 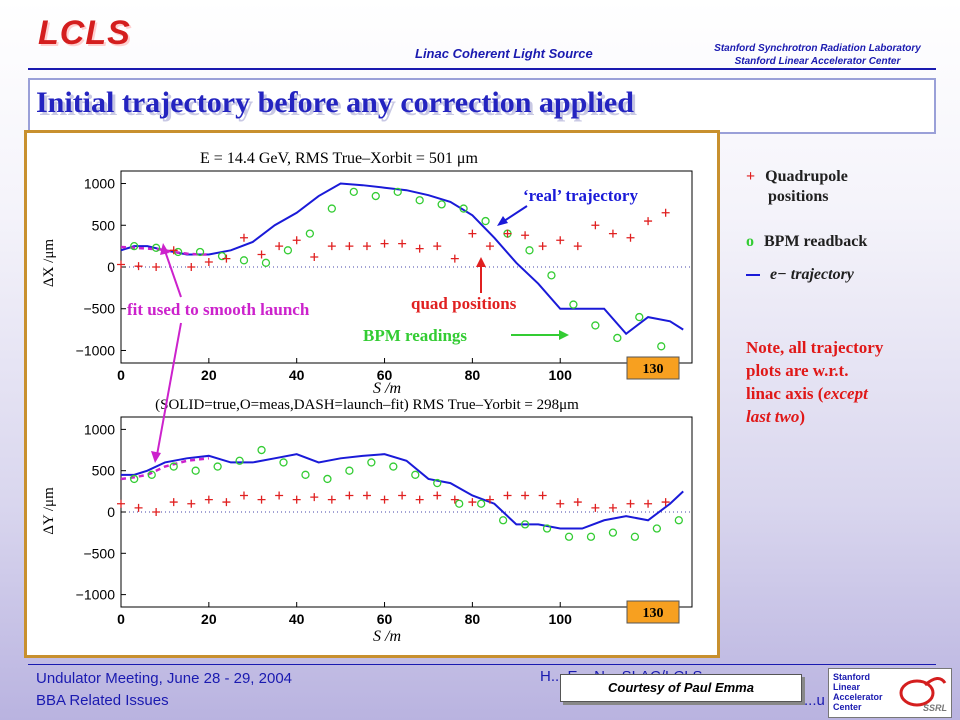 I want to click on x-tick-label: 100, so click(x=561, y=619).